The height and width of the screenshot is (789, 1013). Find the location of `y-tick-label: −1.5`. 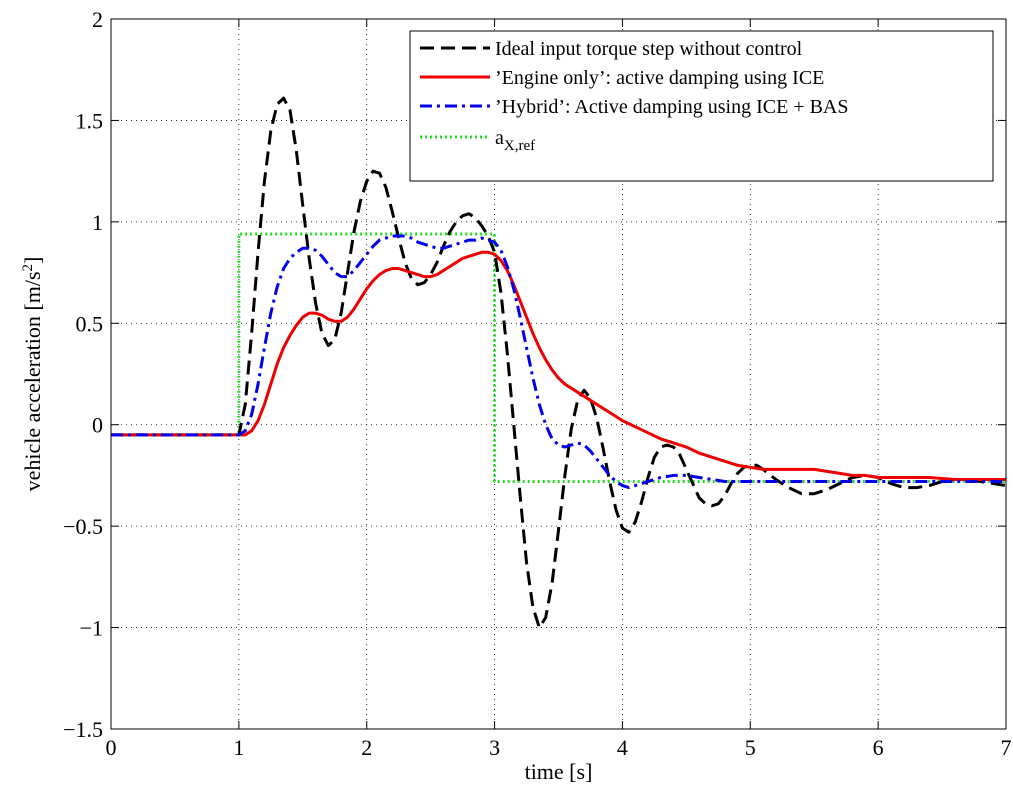

y-tick-label: −1.5 is located at coordinates (83, 729).